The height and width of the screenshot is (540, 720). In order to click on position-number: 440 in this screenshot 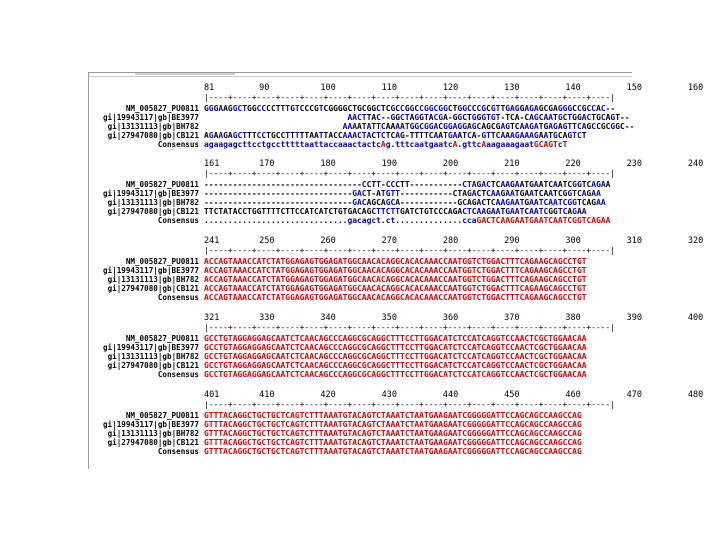, I will do `click(450, 395)`.